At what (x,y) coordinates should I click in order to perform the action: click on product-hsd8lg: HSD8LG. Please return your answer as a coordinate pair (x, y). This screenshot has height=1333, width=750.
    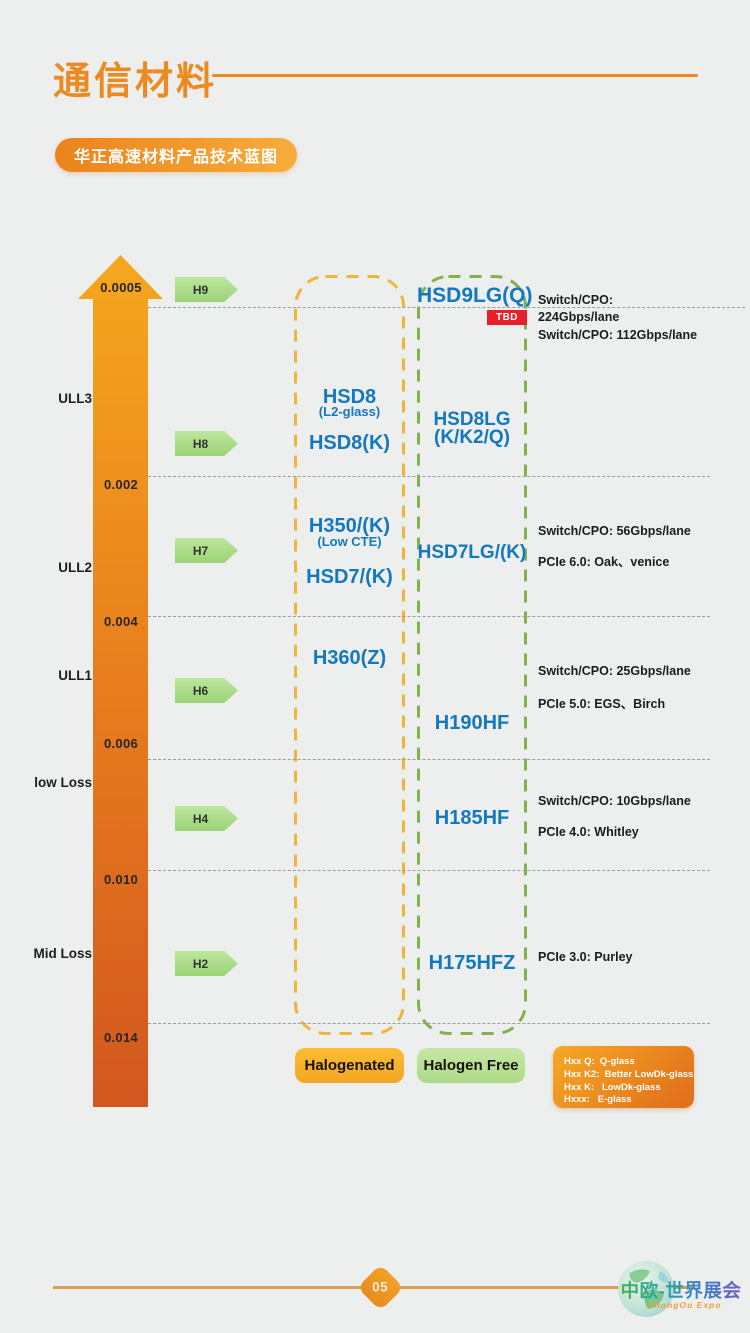
    Looking at the image, I should click on (472, 419).